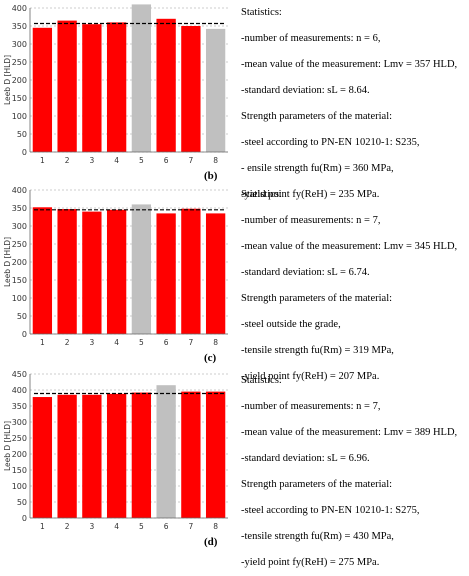 The height and width of the screenshot is (576, 469). I want to click on stats-line: -standard deviation: sL = 6.74., so click(305, 272).